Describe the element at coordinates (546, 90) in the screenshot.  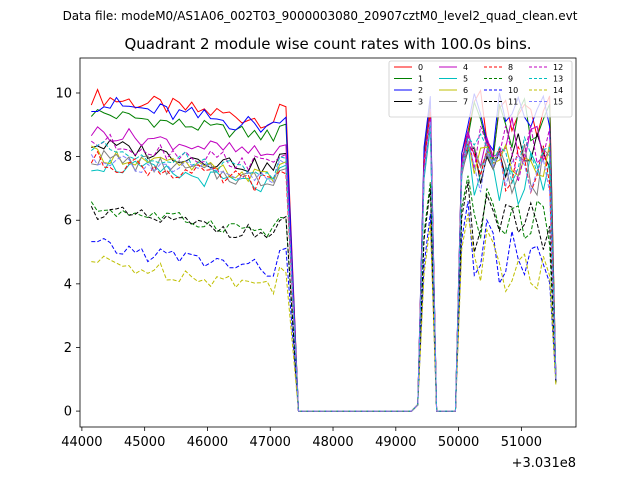
I see `legend-entry-14: 14` at that location.